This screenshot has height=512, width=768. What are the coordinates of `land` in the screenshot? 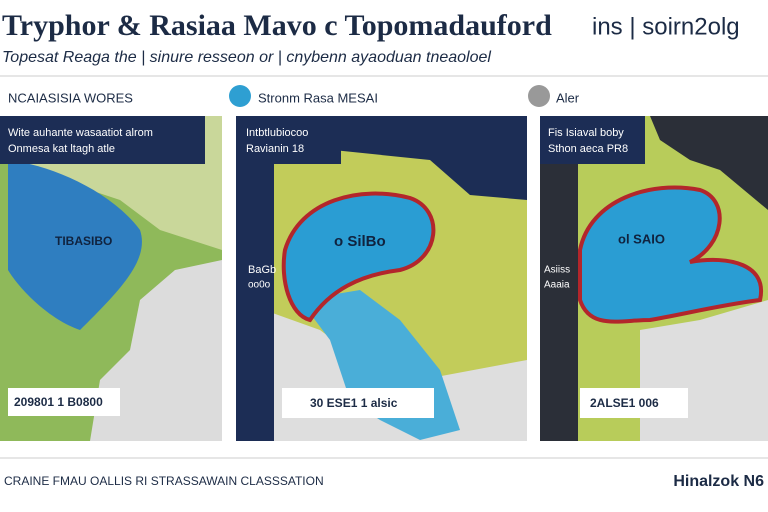 It's located at (156, 350).